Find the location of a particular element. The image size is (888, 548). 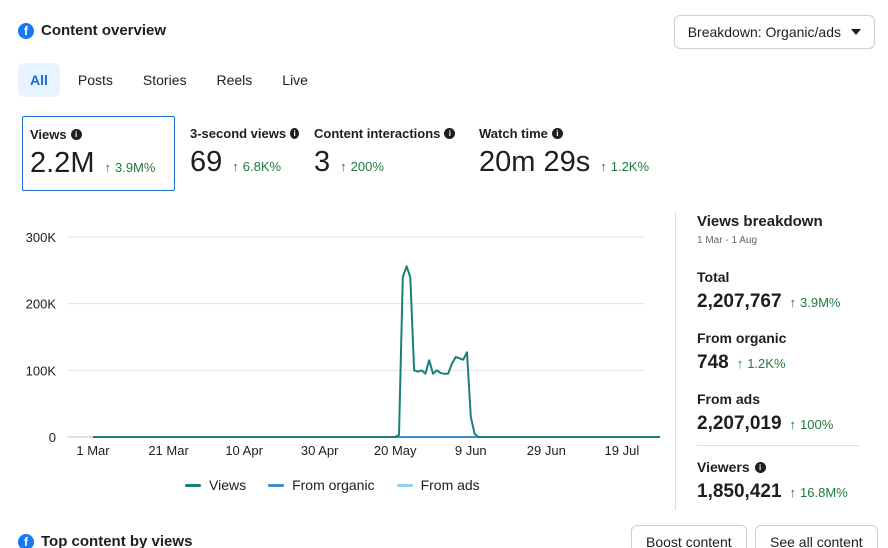

breakdown-label: From ads is located at coordinates (729, 399).